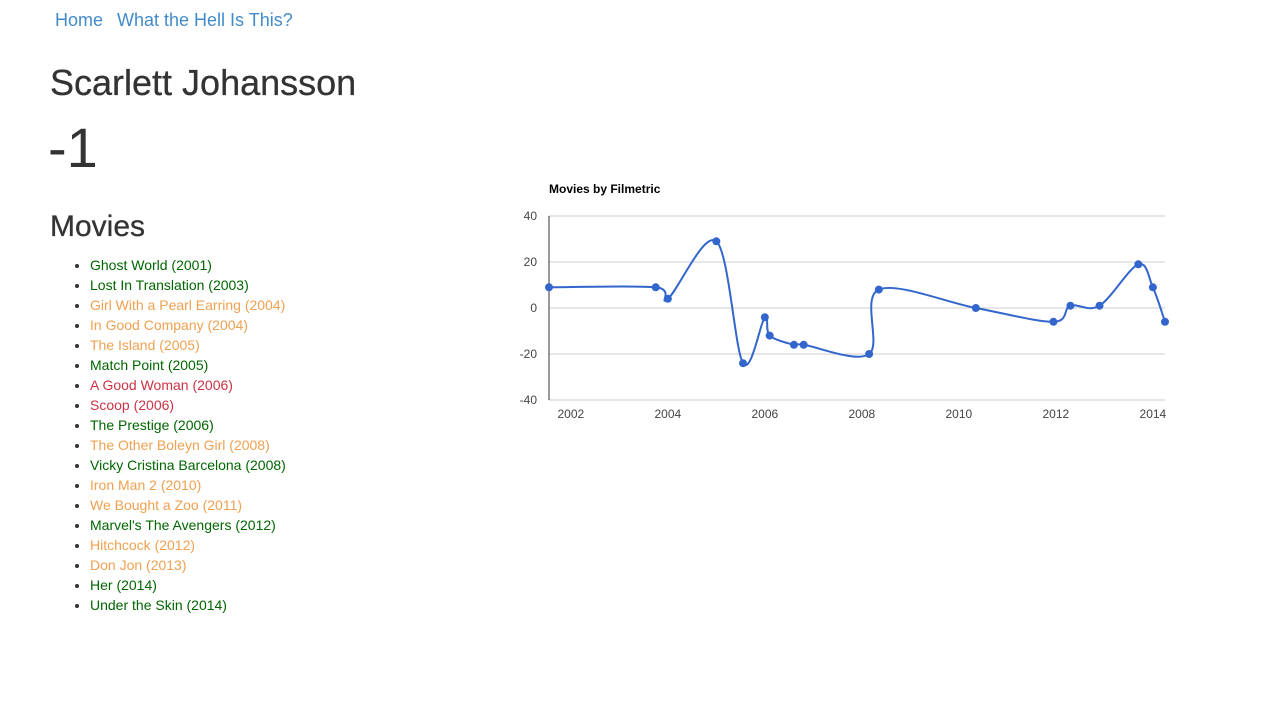 The image size is (1273, 719). I want to click on movie-list-item: Under the Skin (2014), so click(188, 605).